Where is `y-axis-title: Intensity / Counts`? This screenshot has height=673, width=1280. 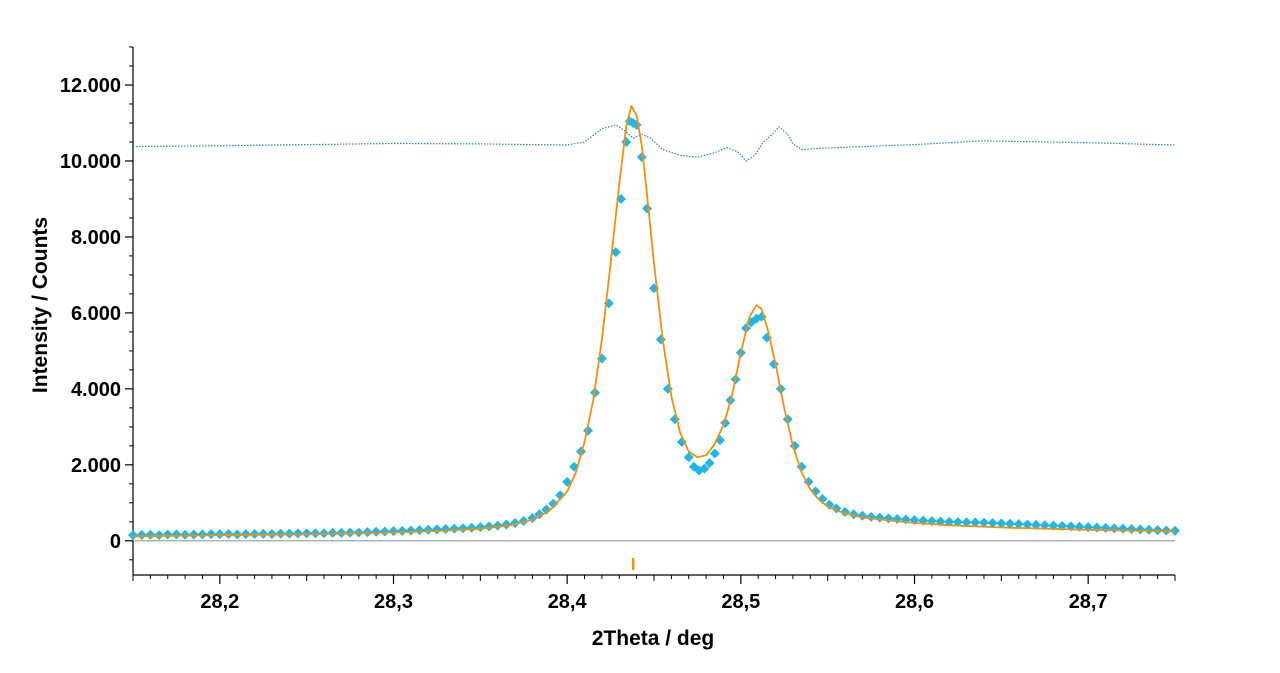 y-axis-title: Intensity / Counts is located at coordinates (40, 305).